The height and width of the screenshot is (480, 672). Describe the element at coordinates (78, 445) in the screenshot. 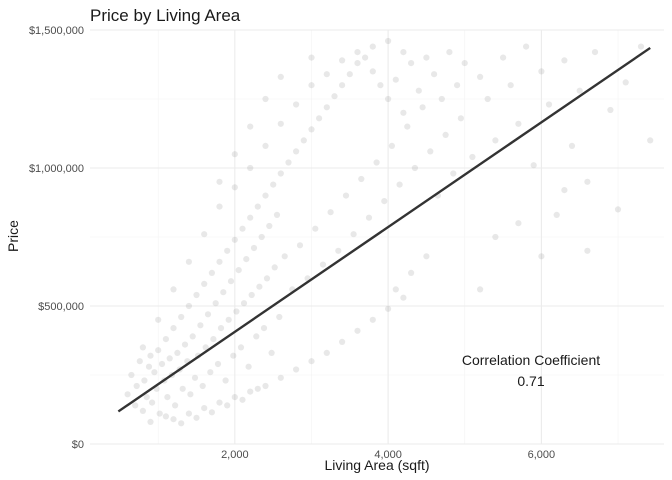

I see `y-tick-label: $0` at that location.